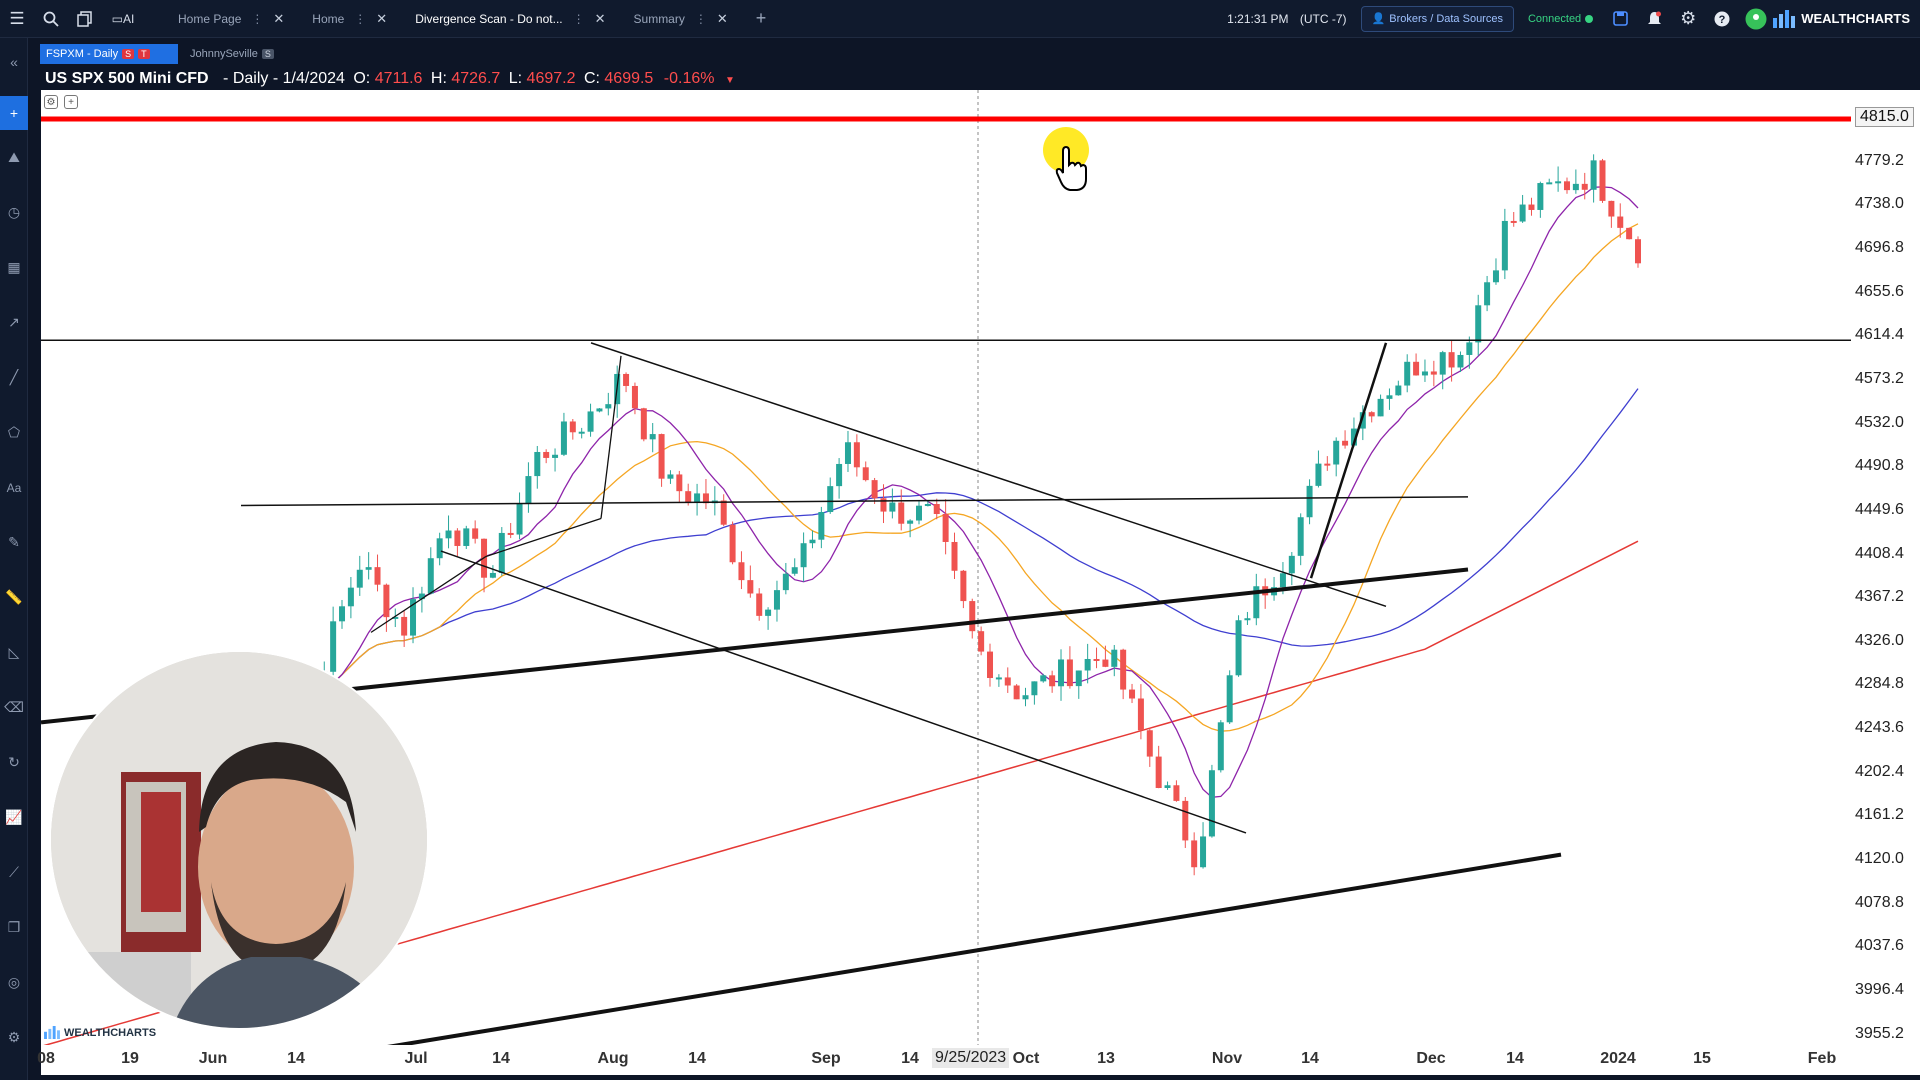  I want to click on help-icon: ?, so click(1722, 19).